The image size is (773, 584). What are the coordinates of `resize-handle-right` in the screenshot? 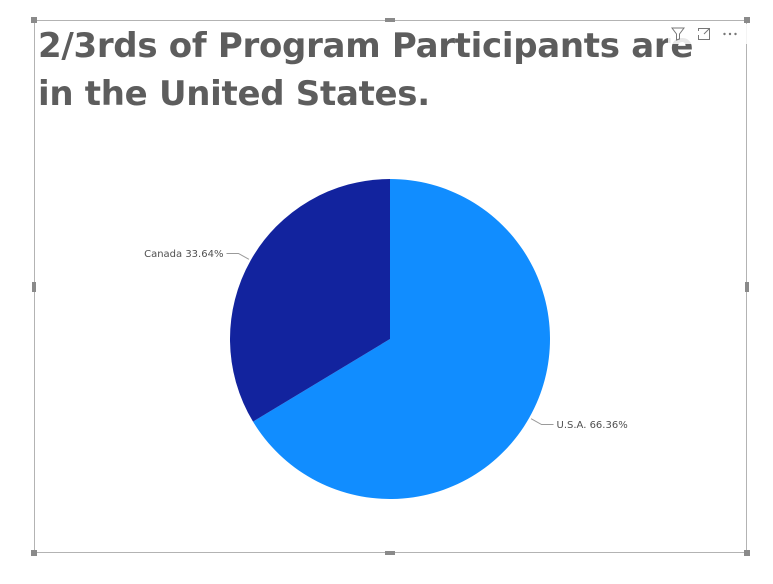 It's located at (747, 287).